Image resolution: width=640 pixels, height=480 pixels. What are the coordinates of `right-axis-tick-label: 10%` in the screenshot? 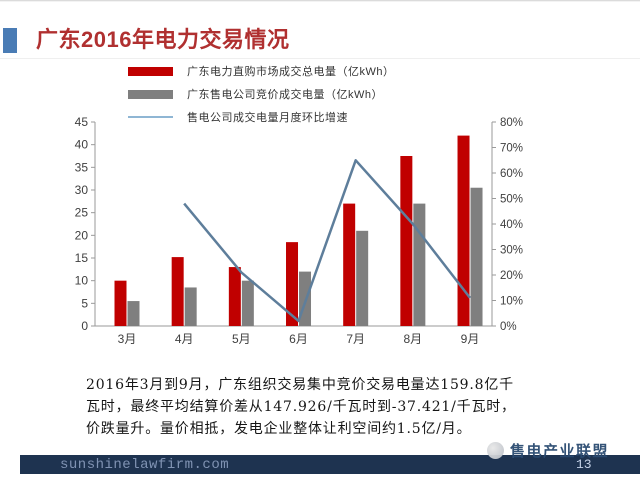 It's located at (511, 302).